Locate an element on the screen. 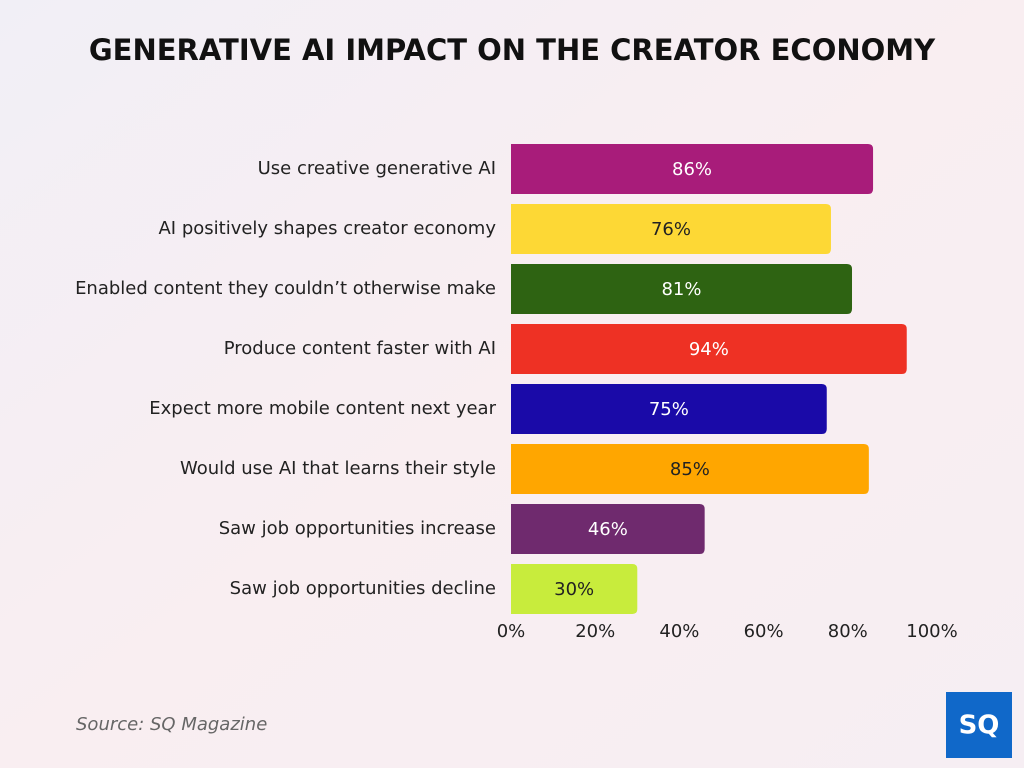 This screenshot has height=768, width=1024. x-tick-label: 80% is located at coordinates (848, 631).